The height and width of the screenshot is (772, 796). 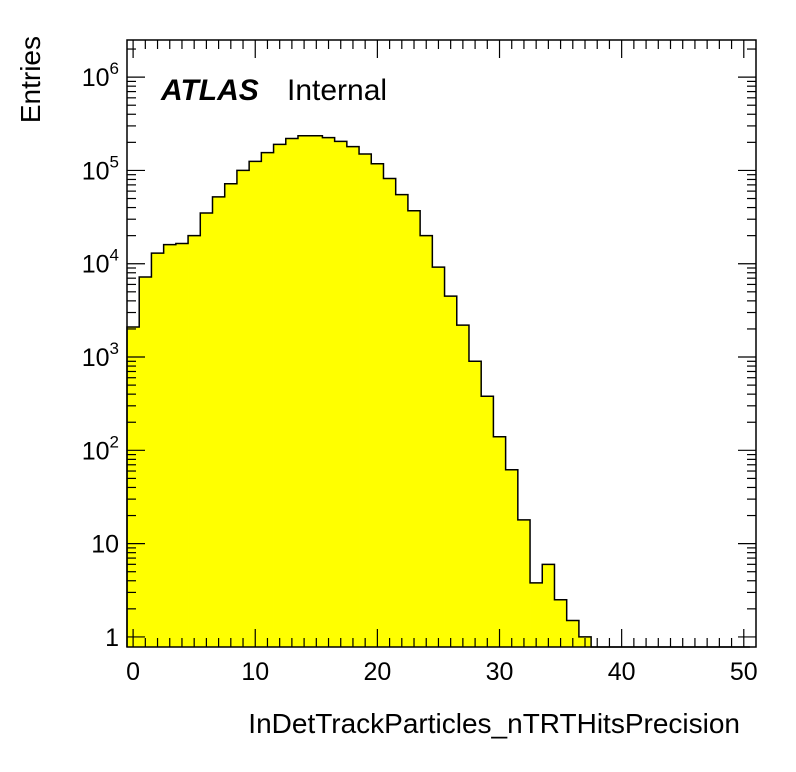 What do you see at coordinates (500, 672) in the screenshot?
I see `x-tick-label: 30` at bounding box center [500, 672].